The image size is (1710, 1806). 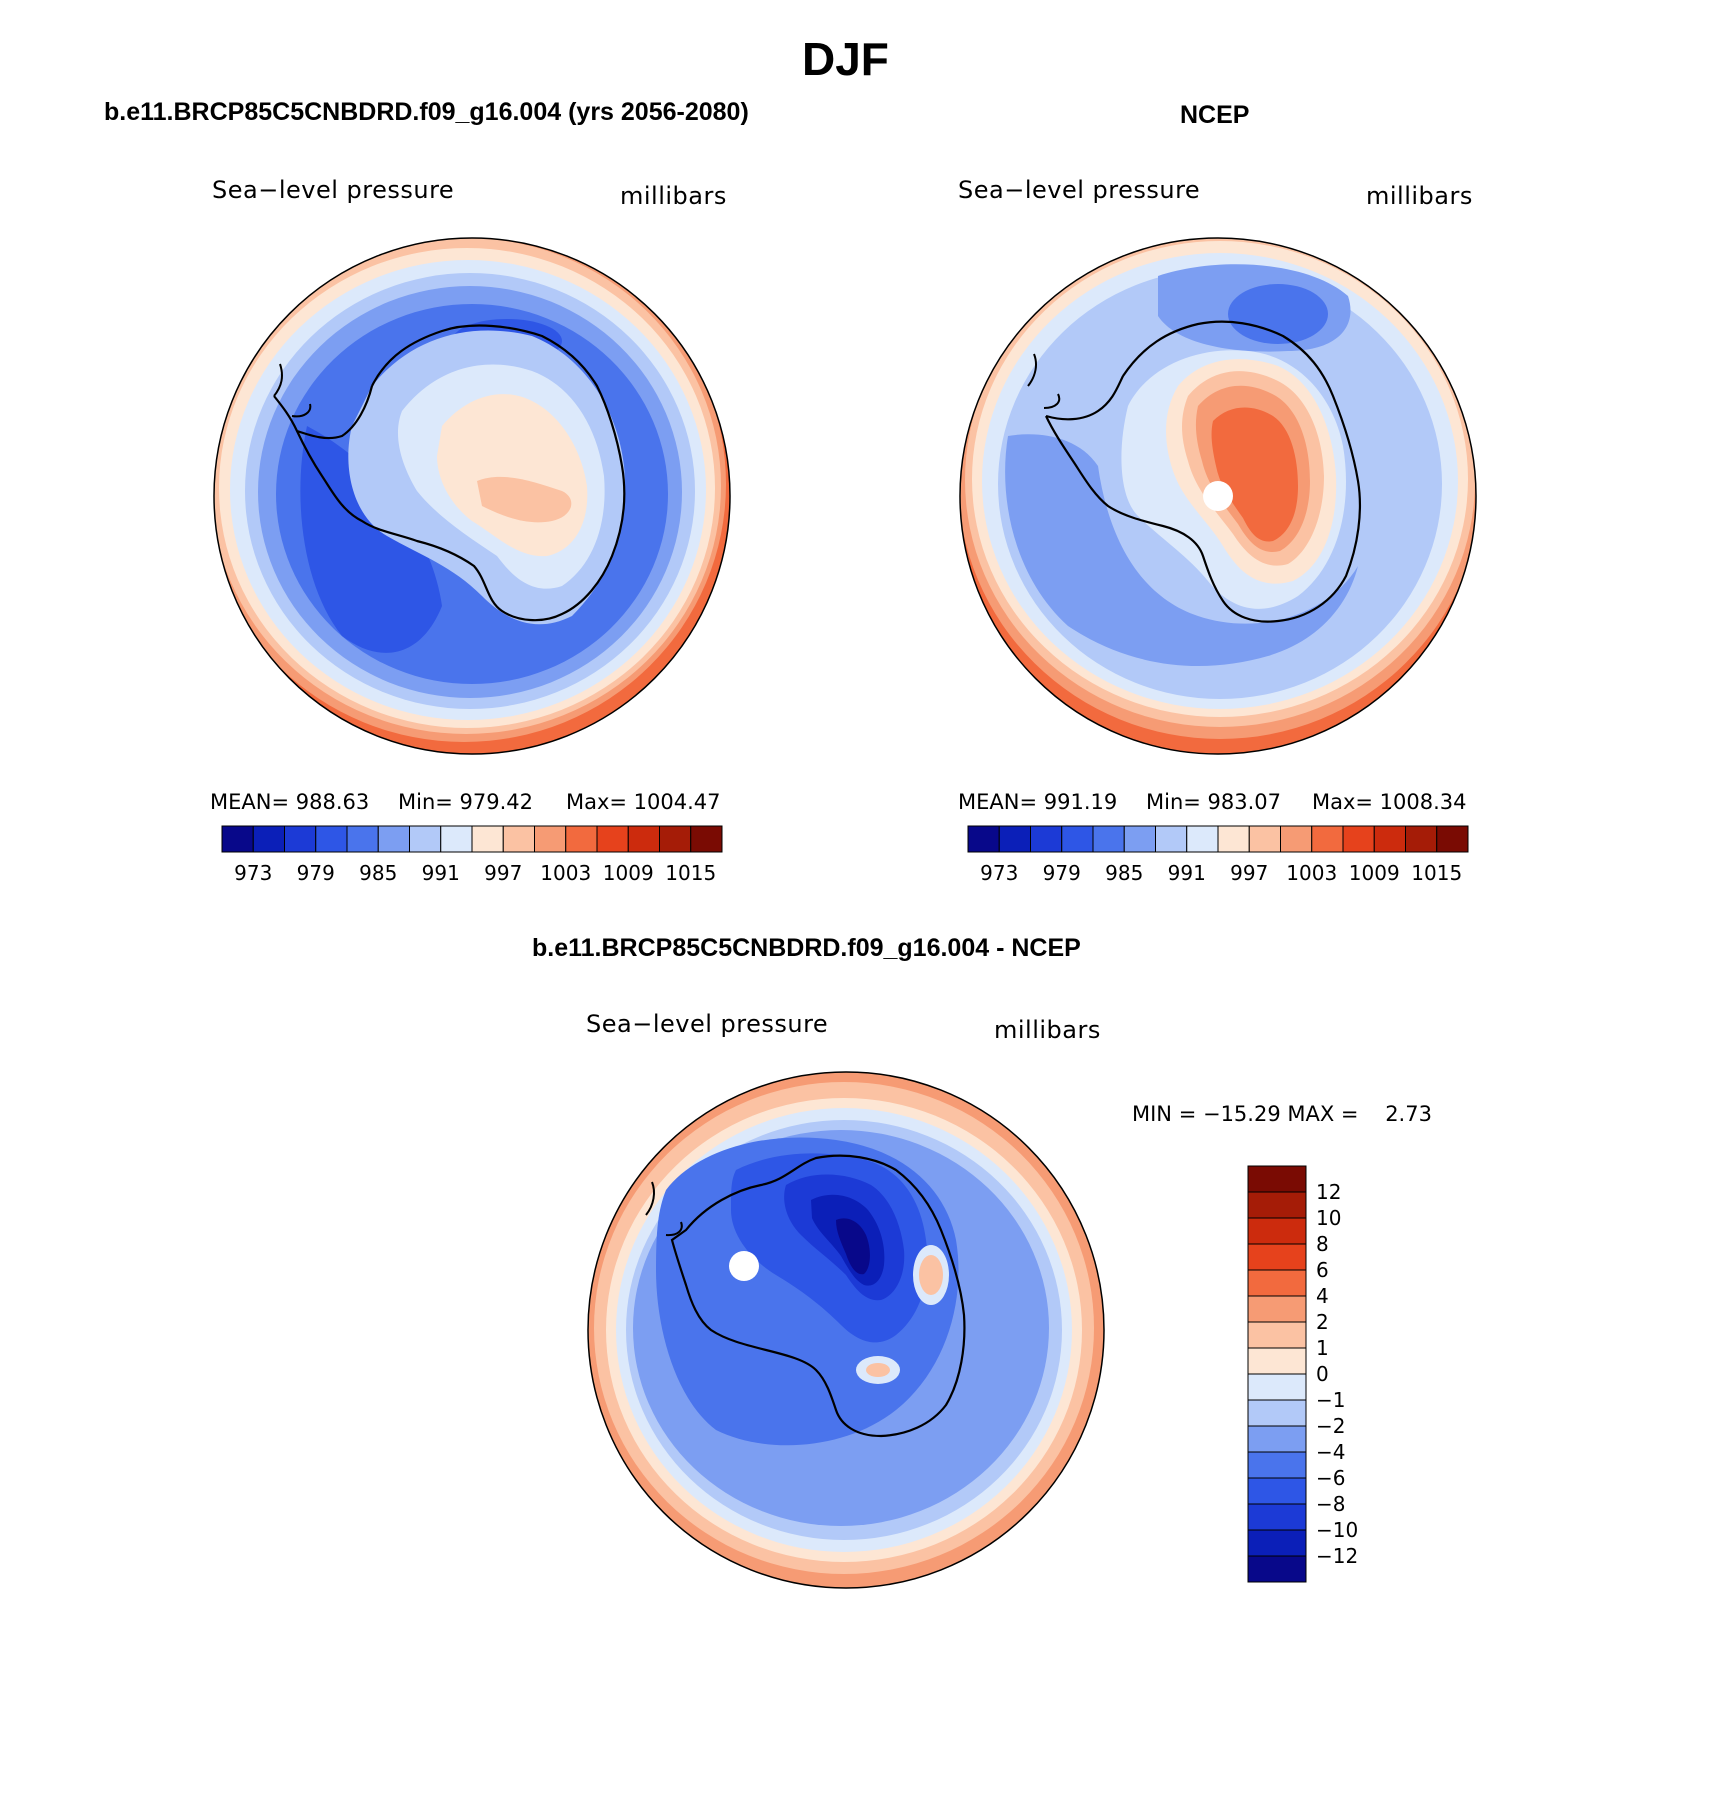 I want to click on panel-3-units-label: millibars, so click(x=1047, y=1030).